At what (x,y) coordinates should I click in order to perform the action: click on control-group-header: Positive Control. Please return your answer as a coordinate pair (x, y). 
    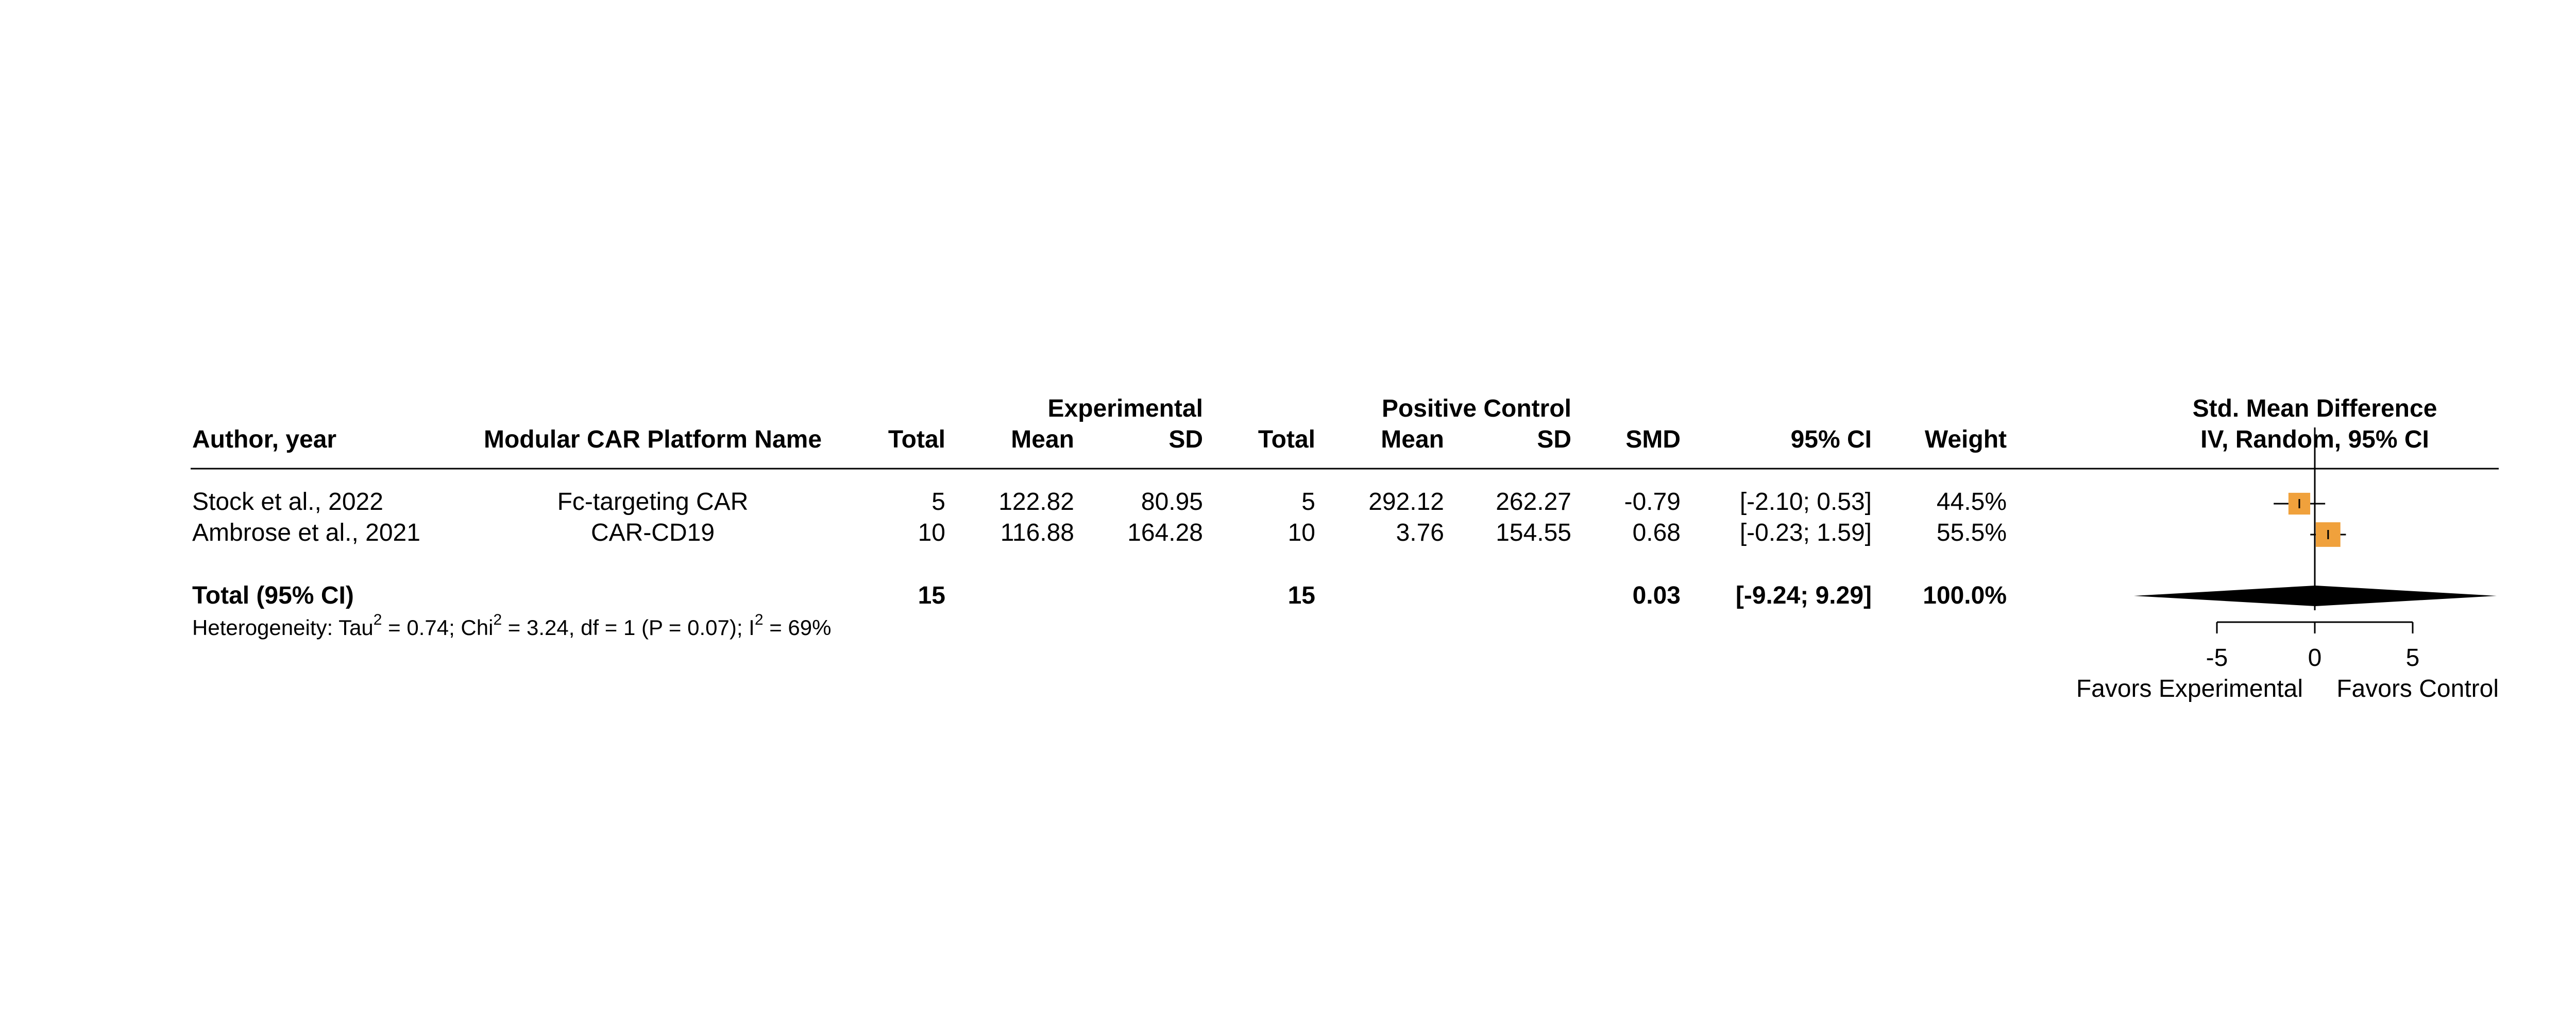
    Looking at the image, I should click on (1476, 408).